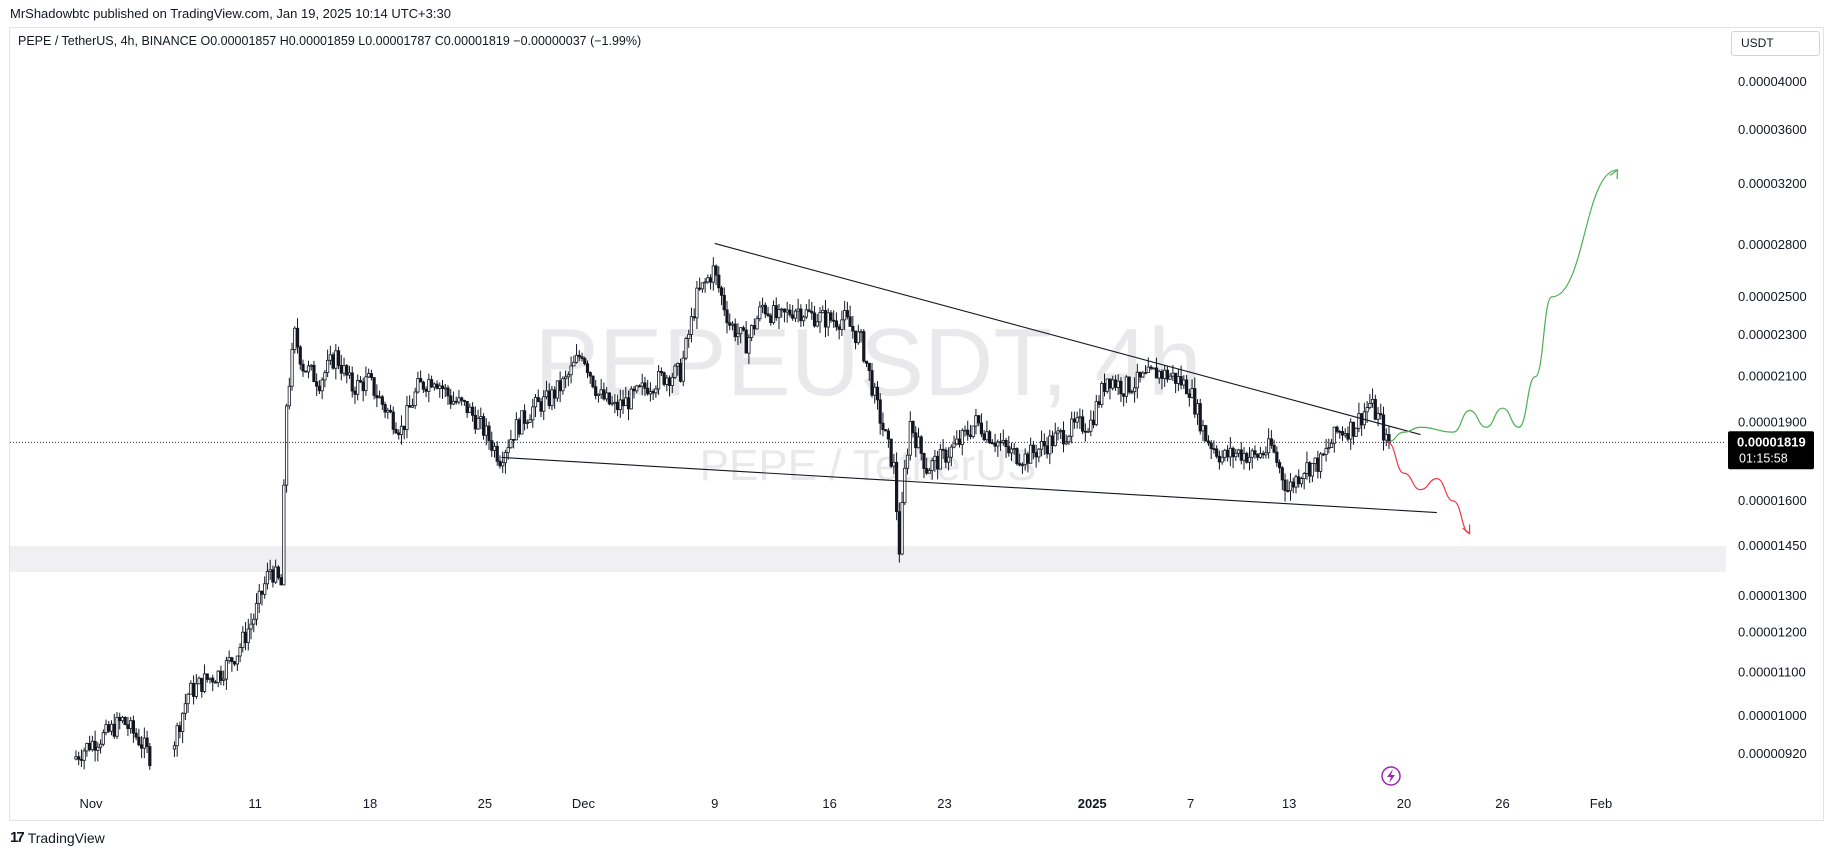 The width and height of the screenshot is (1835, 855). I want to click on y-tick-label: 0.00000920, so click(1772, 753).